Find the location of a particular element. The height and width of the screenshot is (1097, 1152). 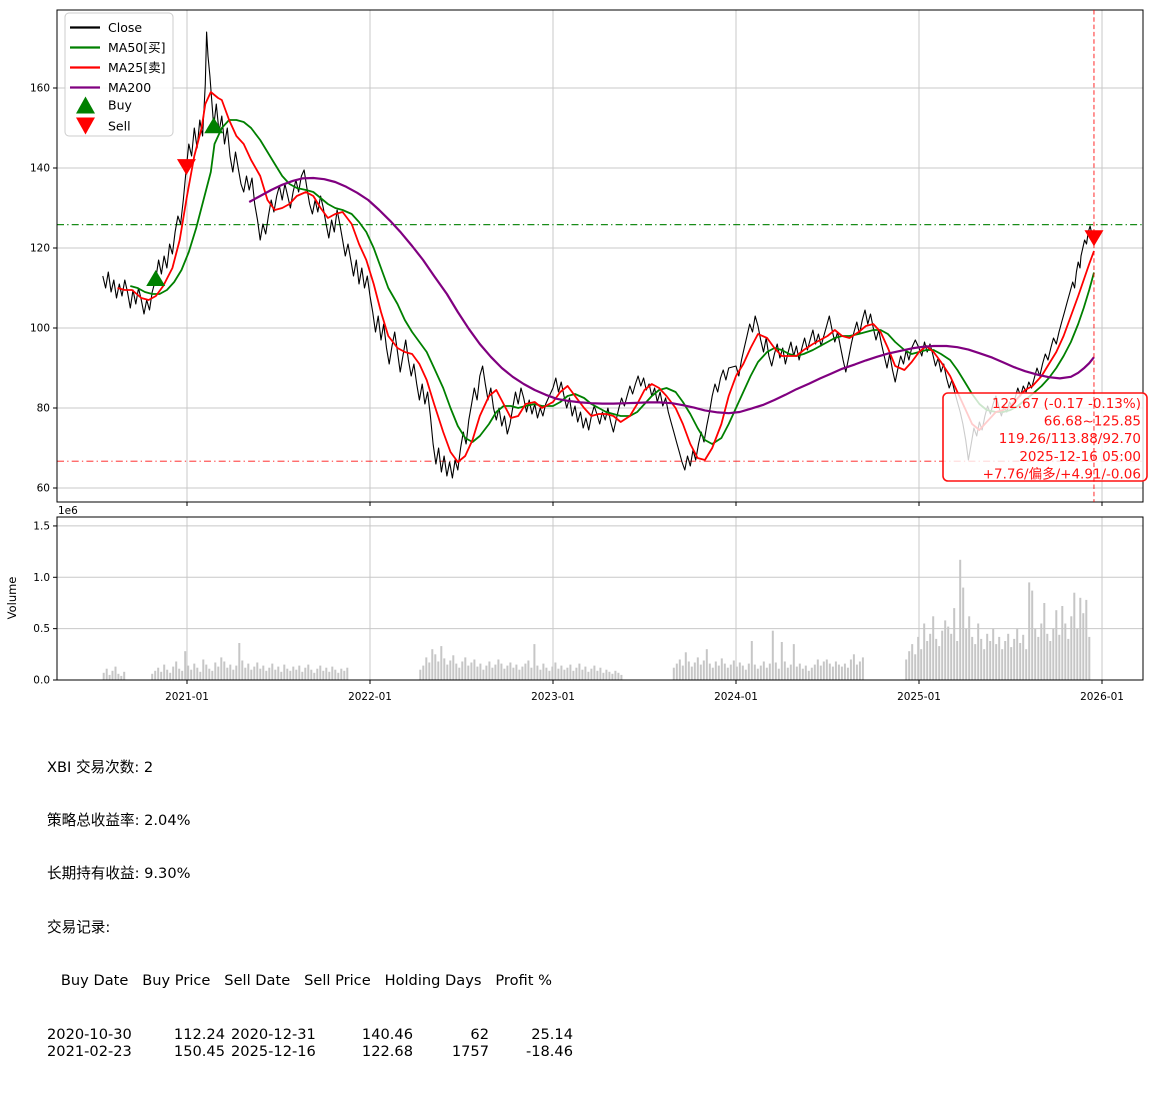

x-tick-label: 2021-01 is located at coordinates (187, 697).